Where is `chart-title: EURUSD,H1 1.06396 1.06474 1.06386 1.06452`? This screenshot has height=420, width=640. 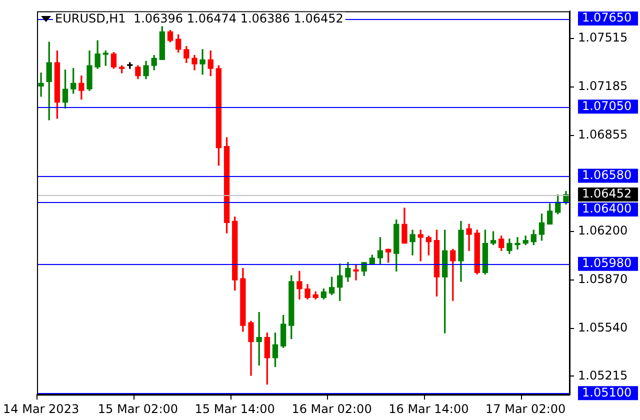
chart-title: EURUSD,H1 1.06396 1.06474 1.06386 1.06452 is located at coordinates (199, 18).